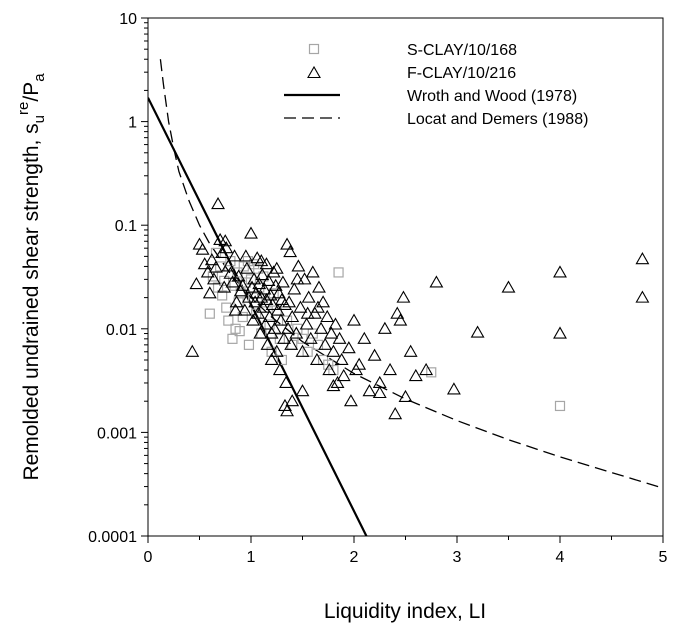 The height and width of the screenshot is (637, 687). Describe the element at coordinates (405, 611) in the screenshot. I see `x-axis-title: Liquidity index, LI` at that location.